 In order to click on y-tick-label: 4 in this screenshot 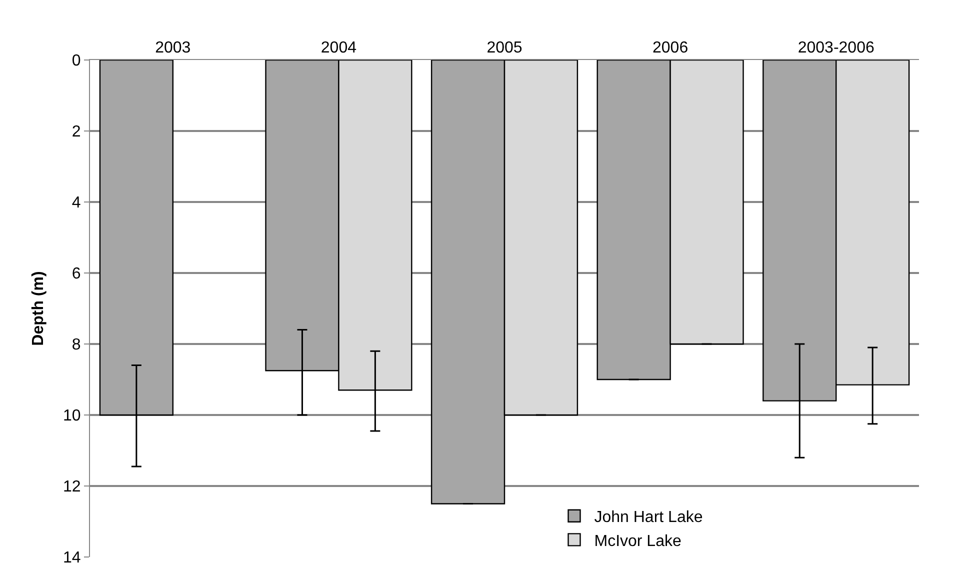, I will do `click(76, 203)`.